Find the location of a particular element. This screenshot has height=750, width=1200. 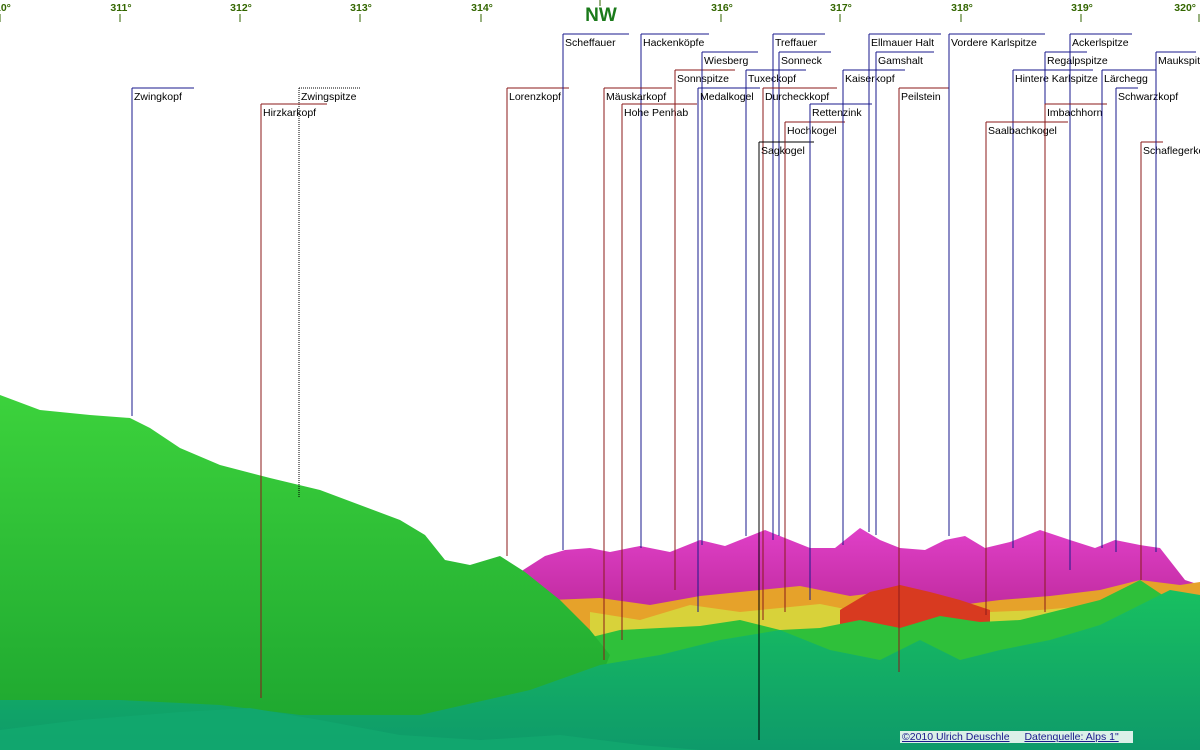

peak-label: Treffauer is located at coordinates (798, 286).